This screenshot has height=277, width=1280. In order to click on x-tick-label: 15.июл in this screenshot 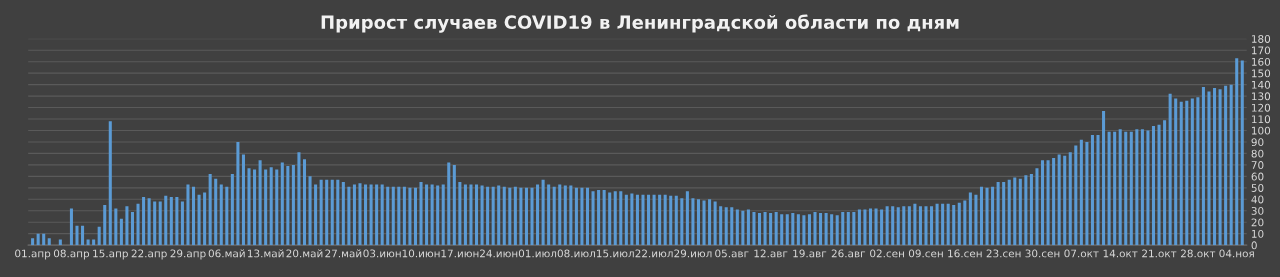, I will do `click(615, 253)`.